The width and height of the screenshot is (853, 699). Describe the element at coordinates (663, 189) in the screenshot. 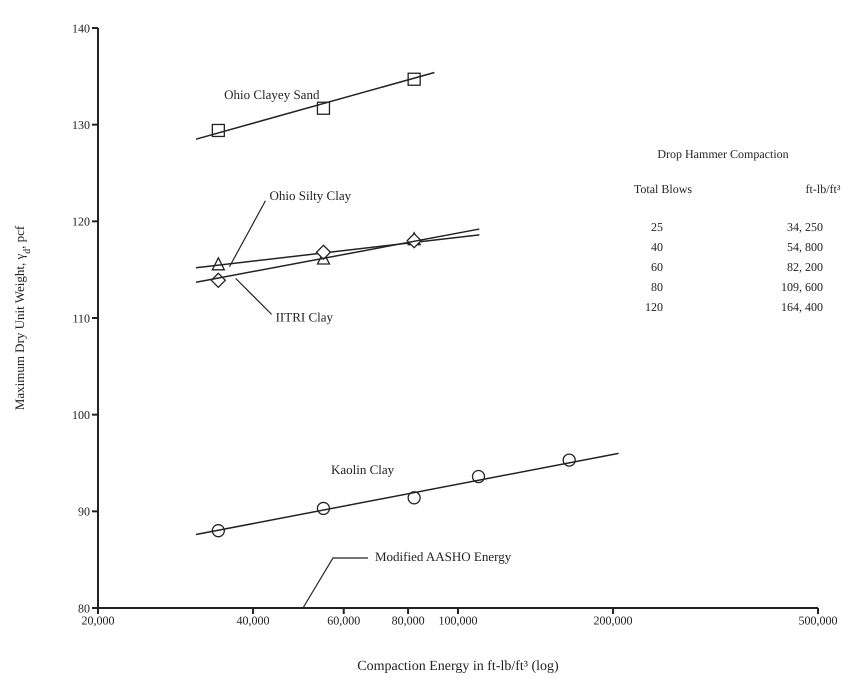

I see `annotation: Total Blows` at that location.